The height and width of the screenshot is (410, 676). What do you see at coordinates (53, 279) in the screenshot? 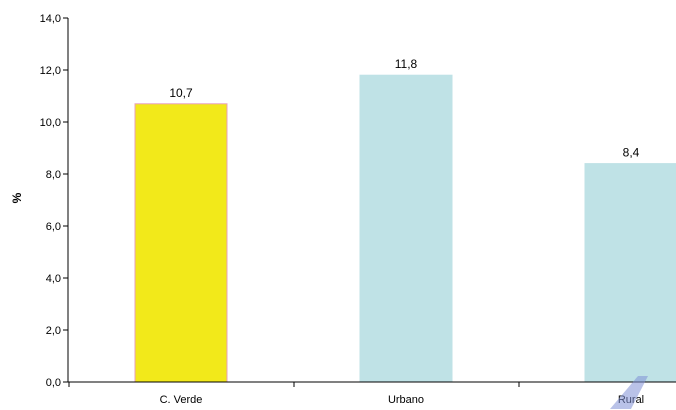
I see `y-tick-label: 4,0` at bounding box center [53, 279].